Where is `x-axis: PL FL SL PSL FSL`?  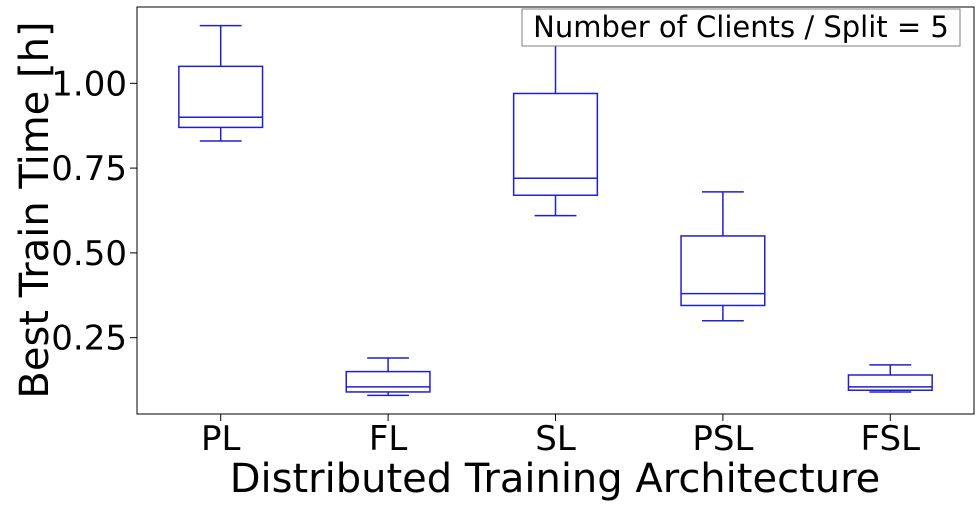 x-axis: PL FL SL PSL FSL is located at coordinates (560, 436).